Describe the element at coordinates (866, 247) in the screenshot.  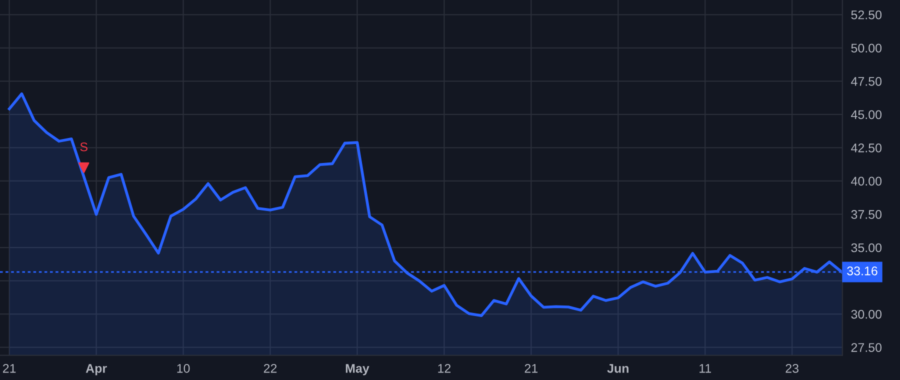
I see `y-tick-label: 35.00` at that location.